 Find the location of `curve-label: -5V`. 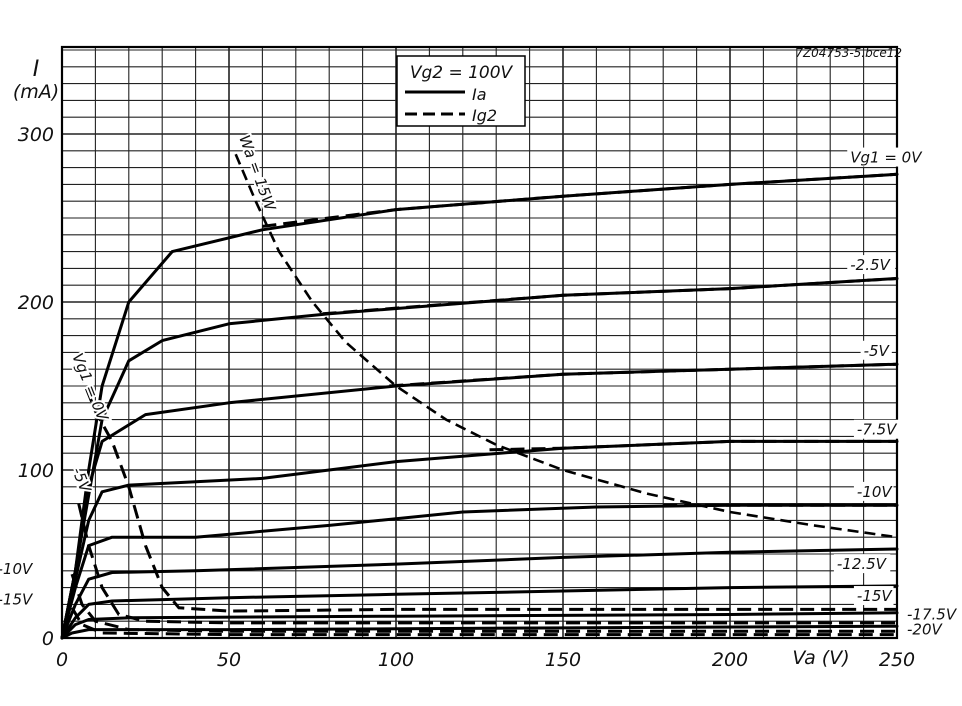

curve-label: -5V is located at coordinates (877, 351).